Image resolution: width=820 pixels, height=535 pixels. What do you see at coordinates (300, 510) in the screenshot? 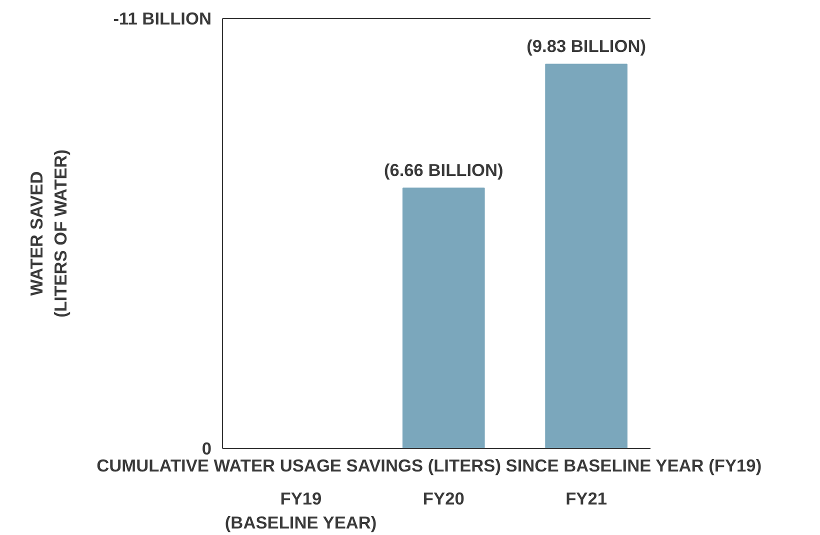
I see `x-tick-label: FY19 (BASELINE YEAR)` at bounding box center [300, 510].